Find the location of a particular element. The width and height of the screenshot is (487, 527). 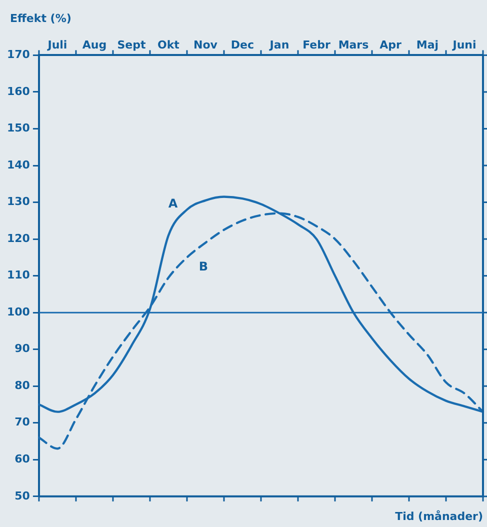

y-tick-label: 90 is located at coordinates (22, 349).